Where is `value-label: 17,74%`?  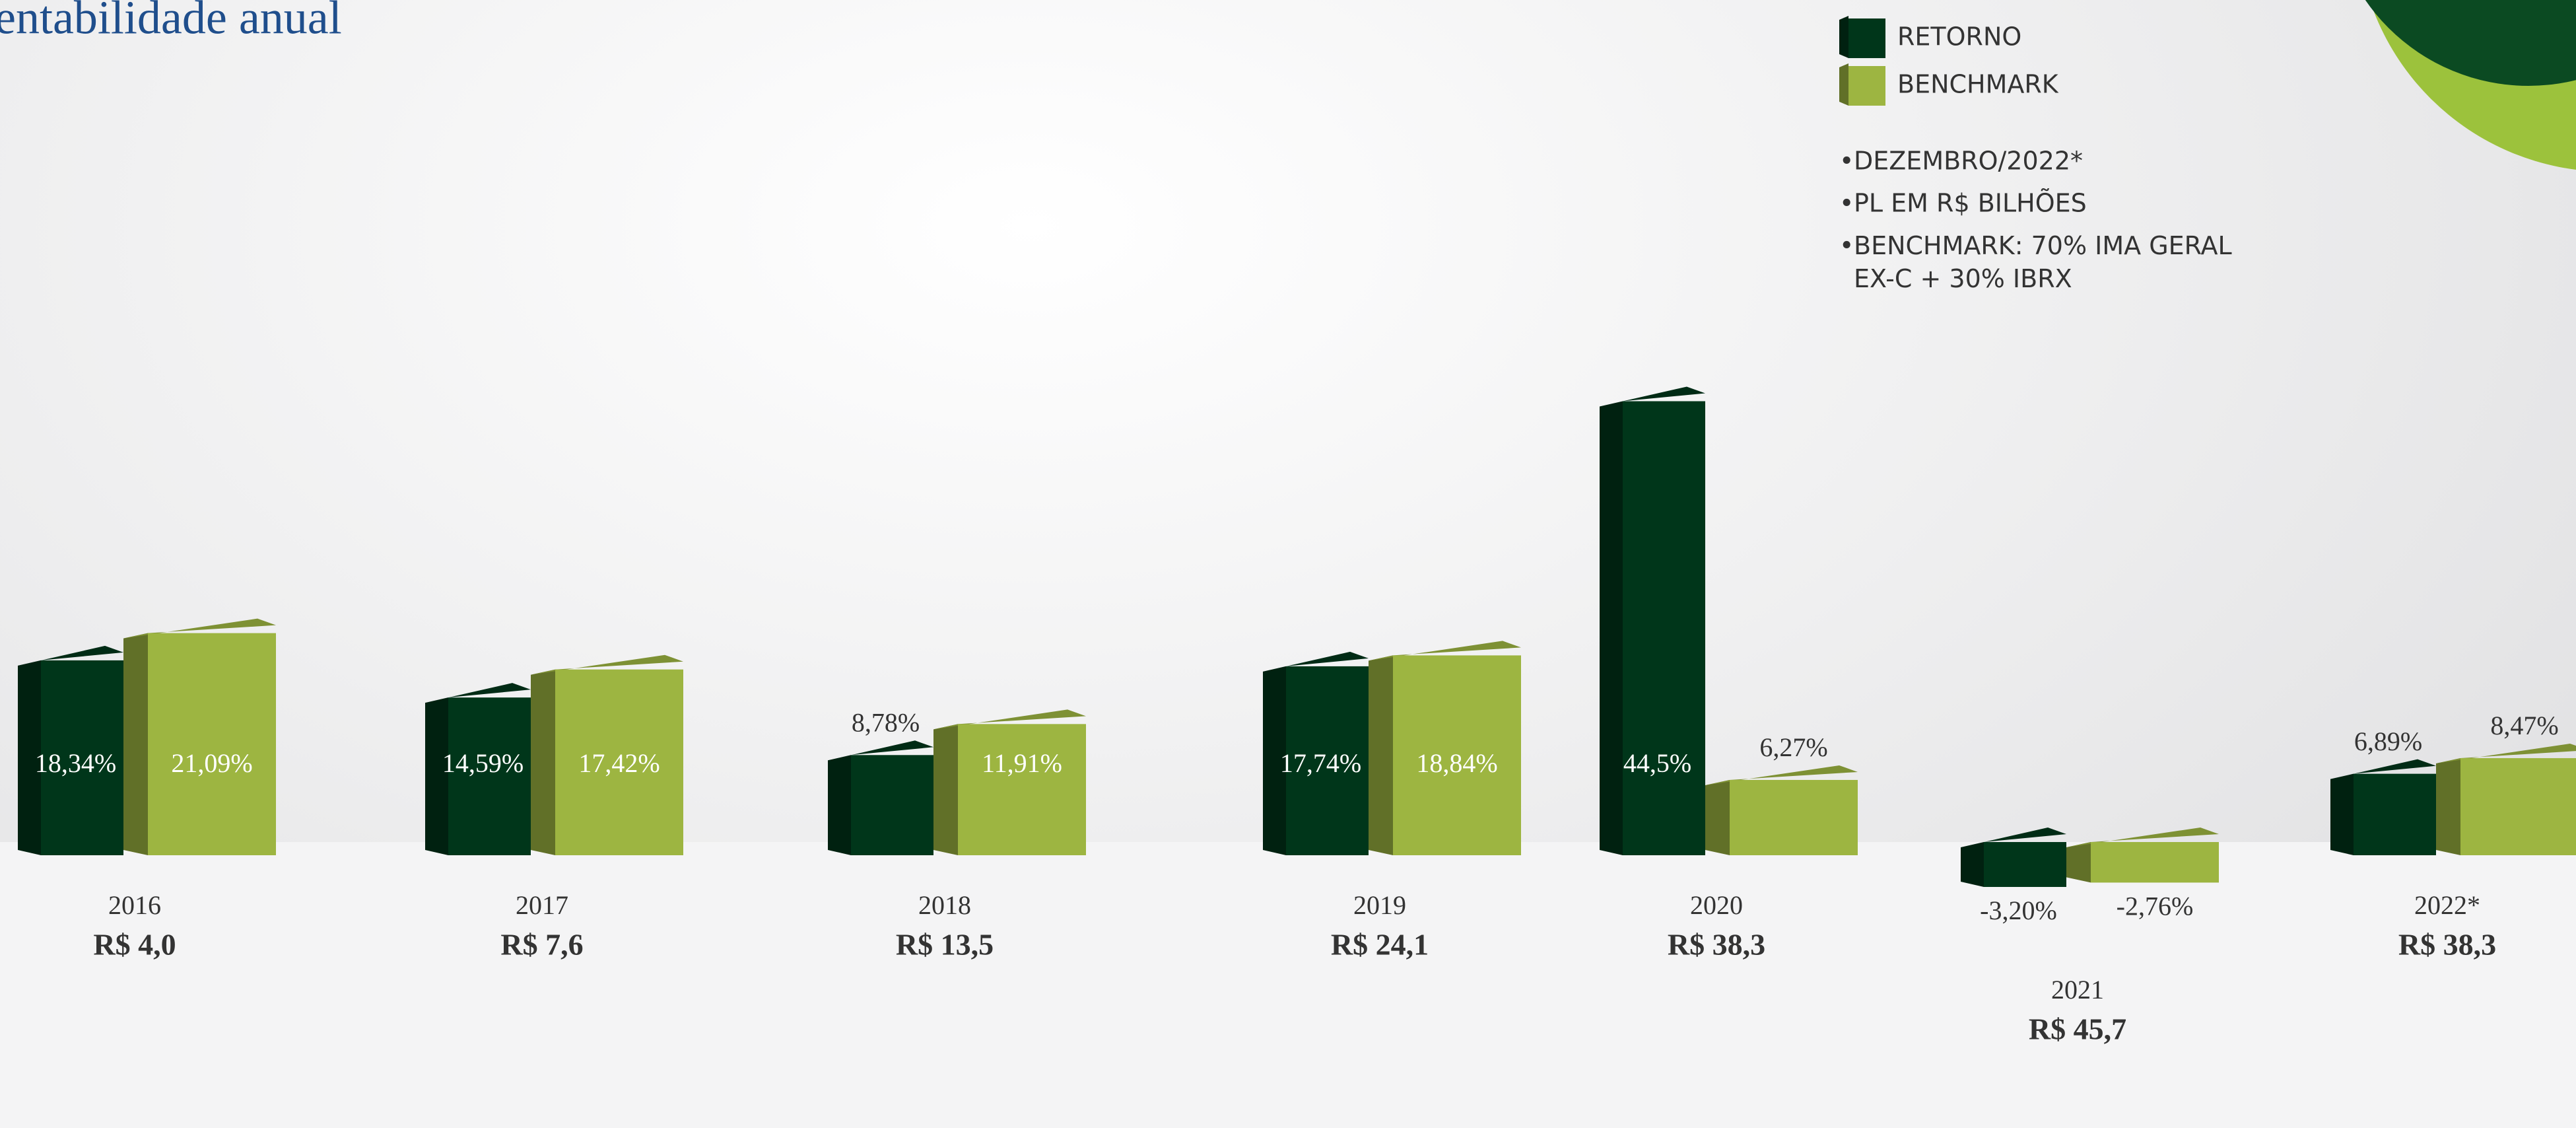
value-label: 17,74% is located at coordinates (1320, 763).